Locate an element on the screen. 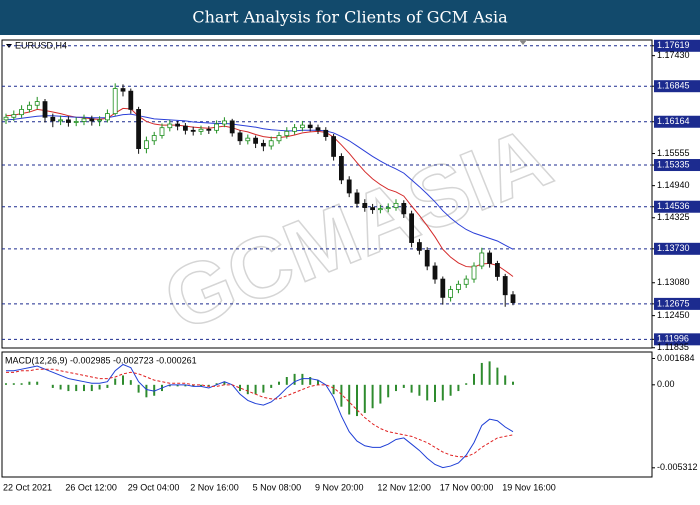 Image resolution: width=700 pixels, height=505 pixels. x-tick-label: 29 Oct 04:00 is located at coordinates (154, 487).